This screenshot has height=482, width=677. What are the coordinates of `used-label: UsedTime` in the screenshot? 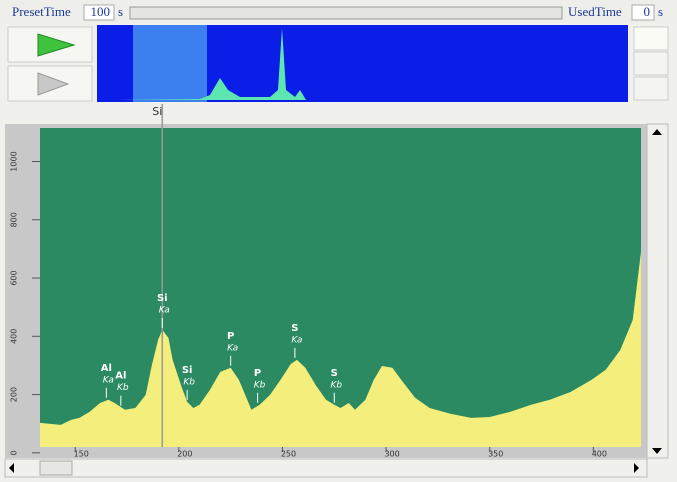 It's located at (595, 11).